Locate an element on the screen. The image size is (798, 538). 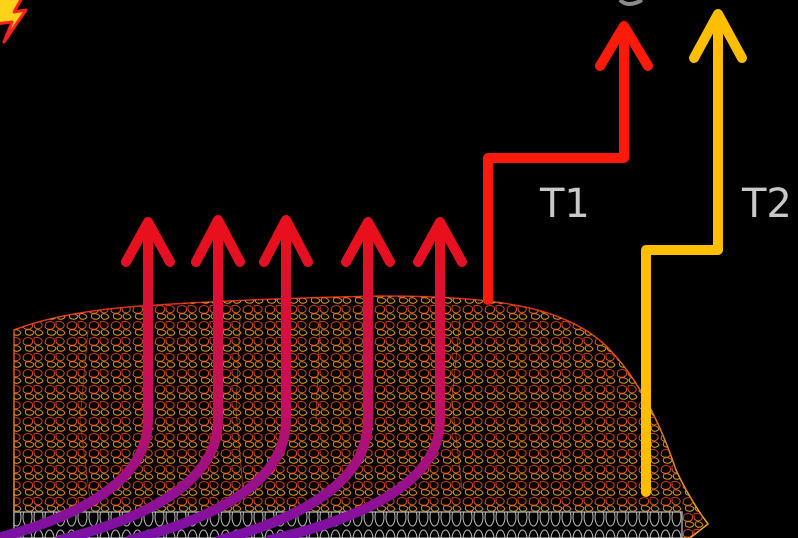
lightning-icon is located at coordinates (14, 22).